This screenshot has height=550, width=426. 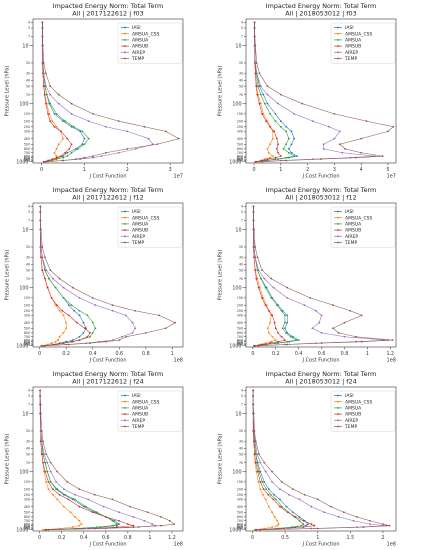 What do you see at coordinates (321, 275) in the screenshot?
I see `plot-frame` at bounding box center [321, 275].